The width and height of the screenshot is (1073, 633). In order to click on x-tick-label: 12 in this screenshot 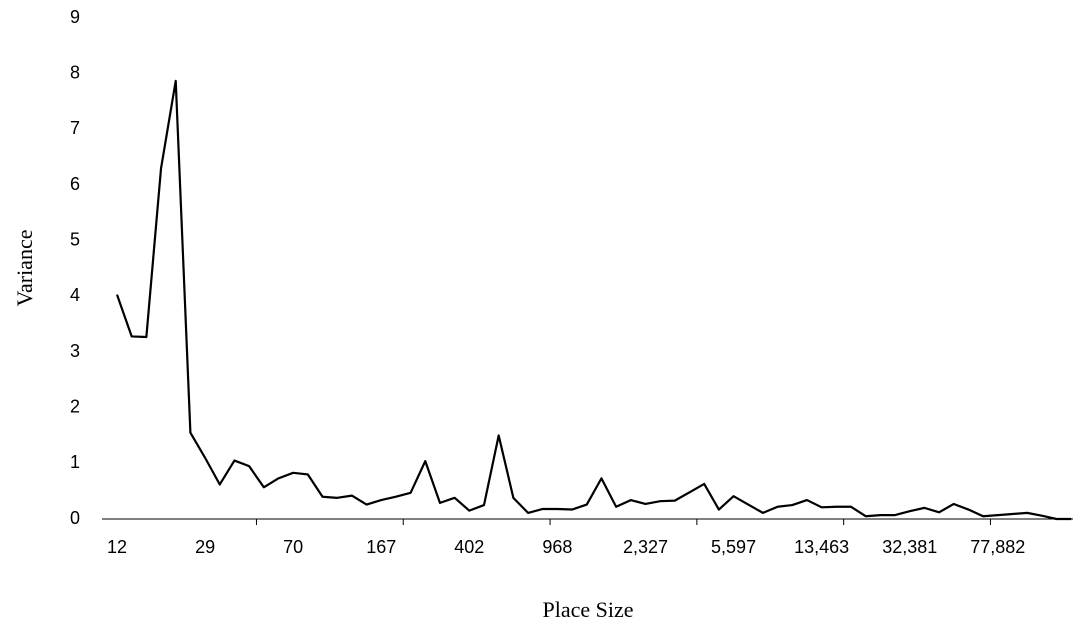, I will do `click(117, 547)`.